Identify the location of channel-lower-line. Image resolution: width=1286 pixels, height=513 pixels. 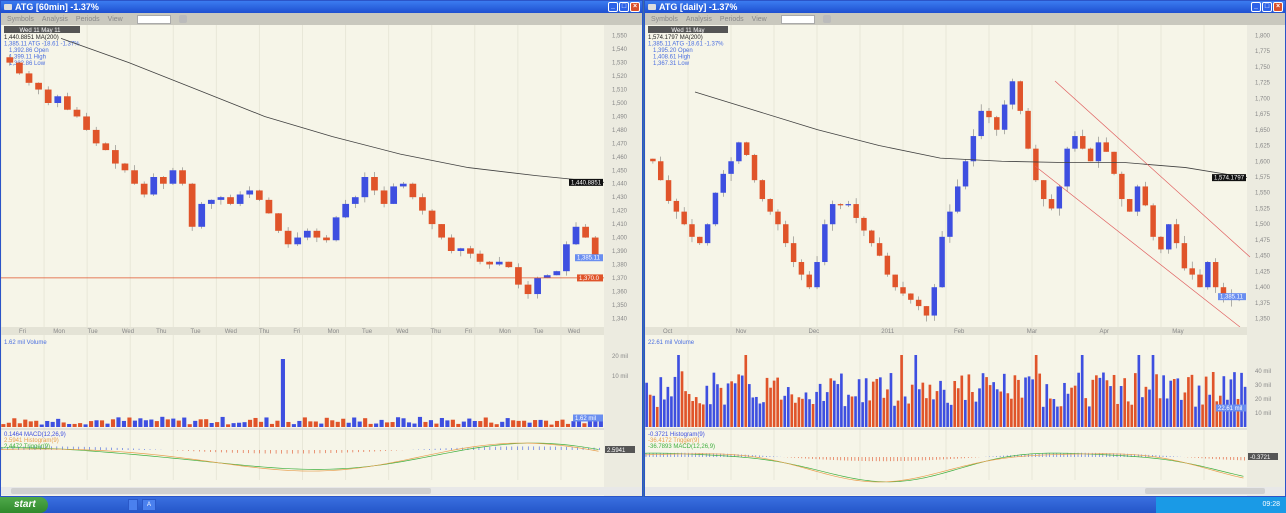
(1137, 246).